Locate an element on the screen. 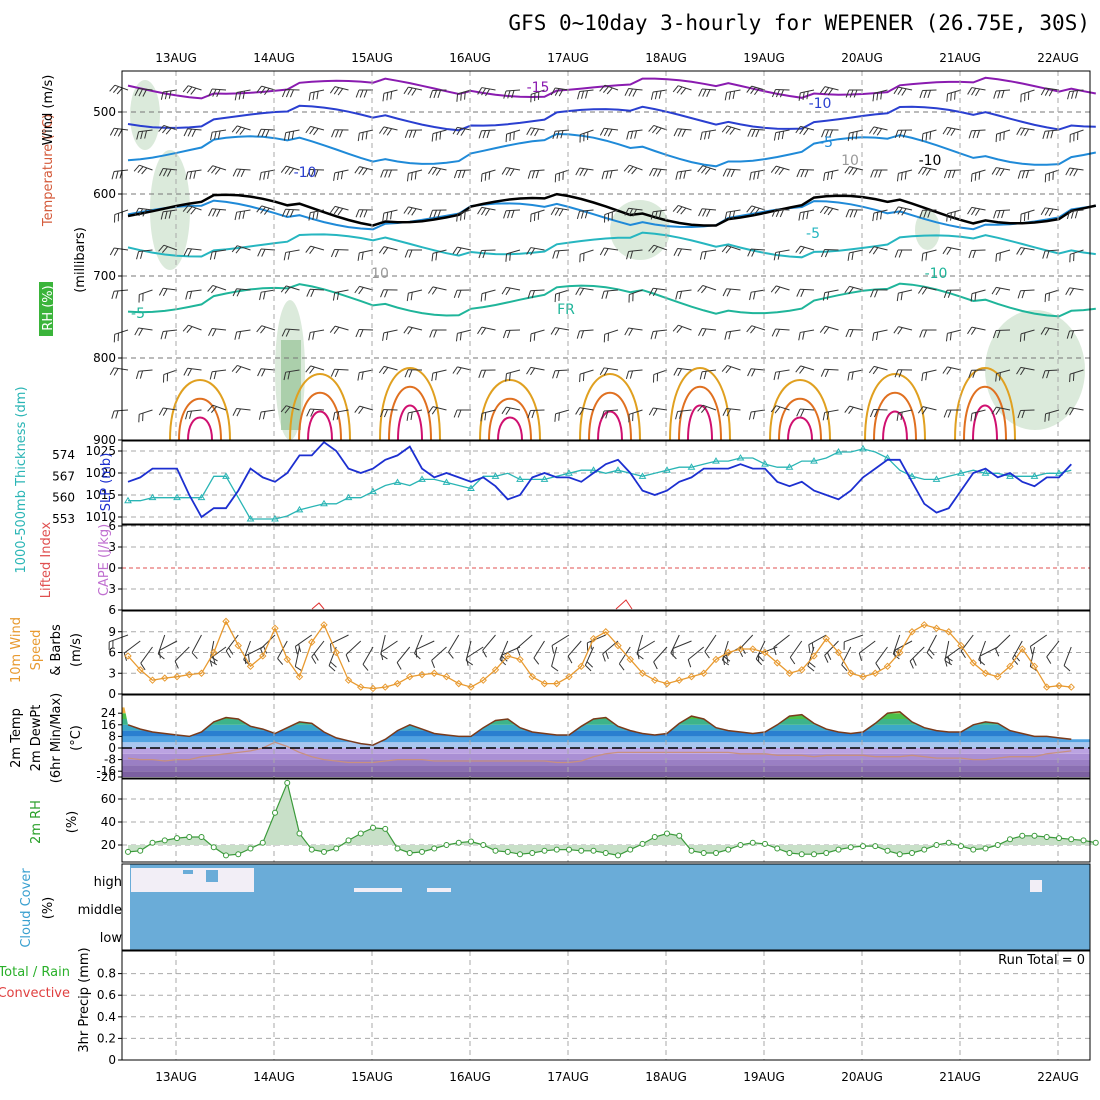 Image resolution: width=1100 pixels, height=1100 pixels. panel-frame is located at coordinates (606, 567).